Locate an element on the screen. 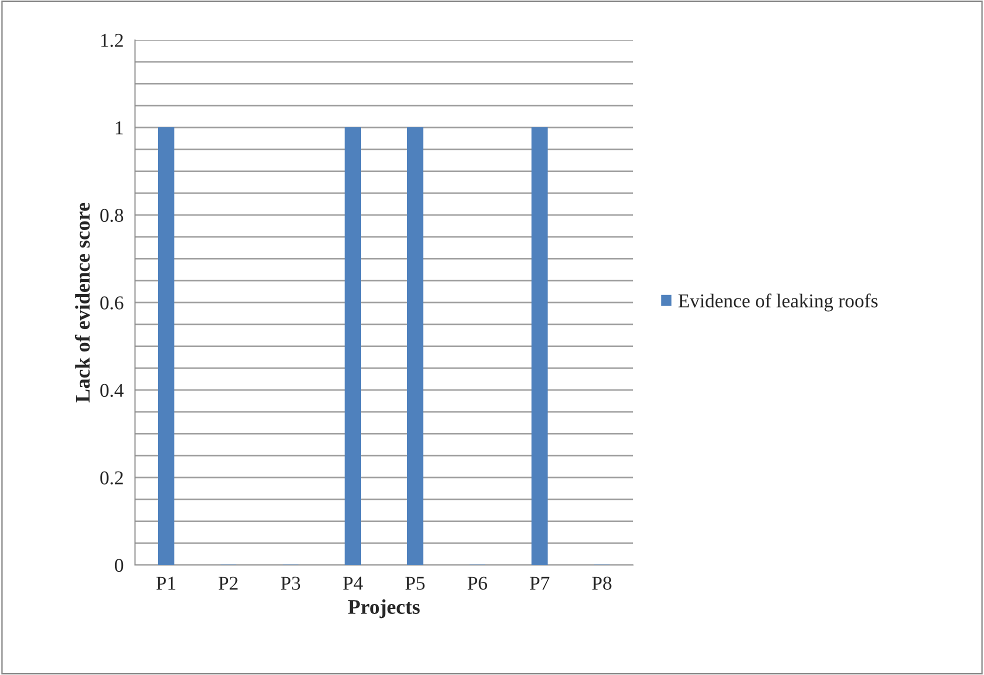 The height and width of the screenshot is (675, 984). y-tick-label: 1.2 is located at coordinates (112, 41).